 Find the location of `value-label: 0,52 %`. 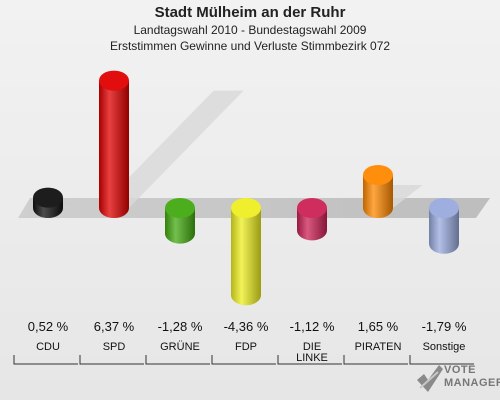

value-label: 0,52 % is located at coordinates (48, 326).